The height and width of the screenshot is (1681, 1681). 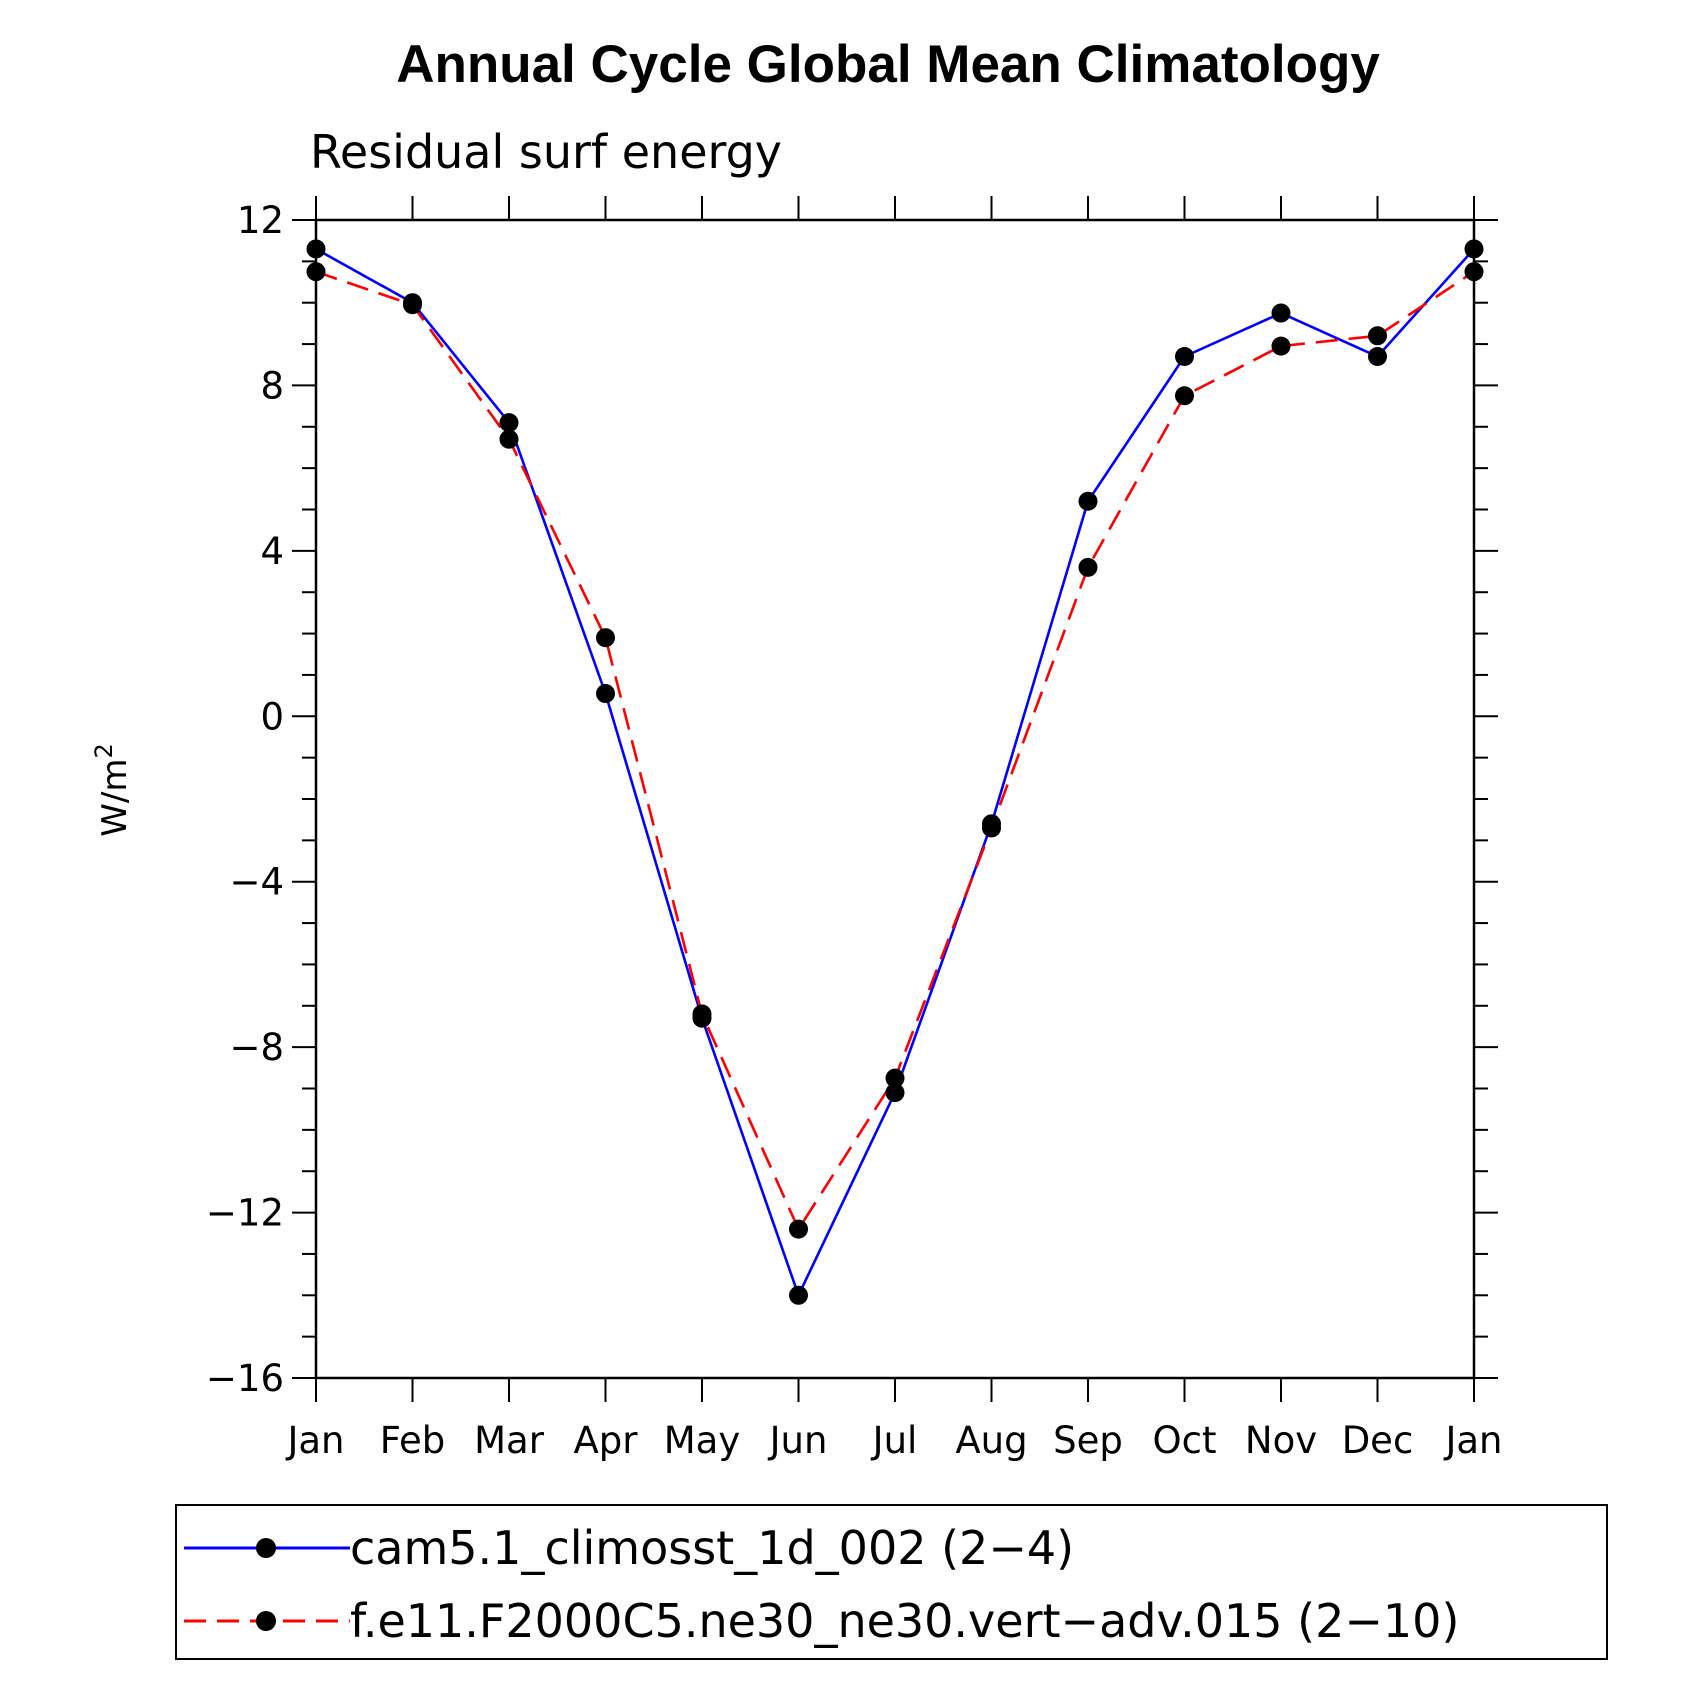 I want to click on y-tick-label: −4, so click(x=256, y=882).